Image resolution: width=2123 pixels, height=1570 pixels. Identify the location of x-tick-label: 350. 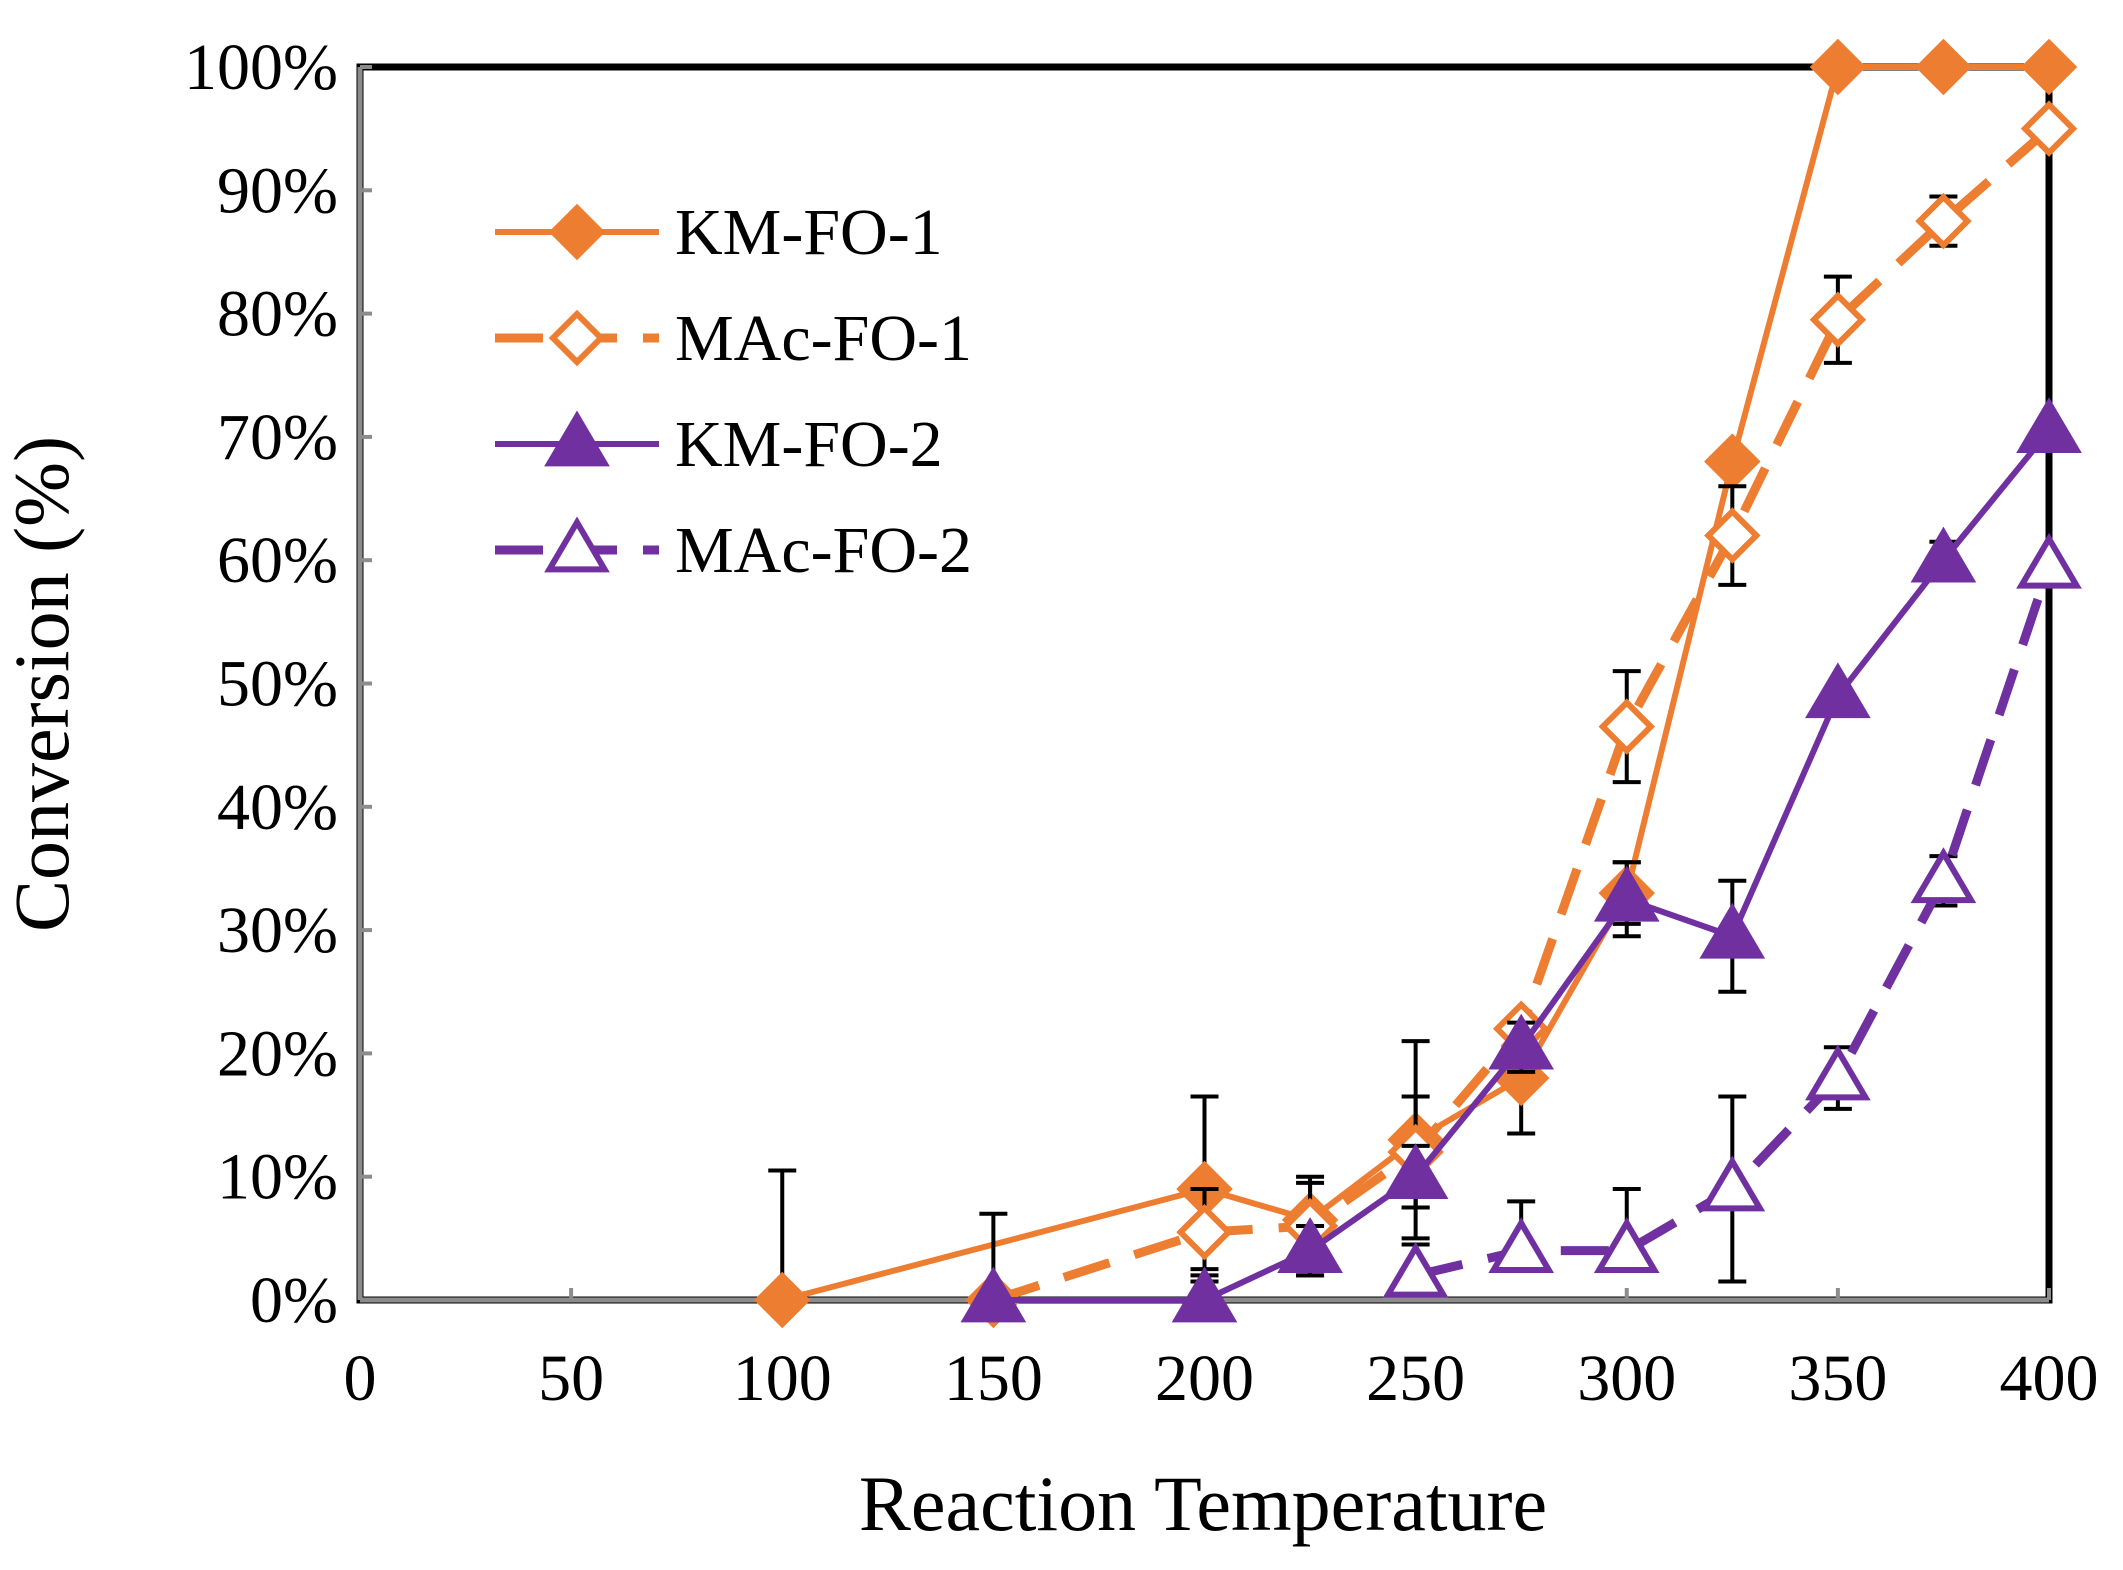
(1837, 1378).